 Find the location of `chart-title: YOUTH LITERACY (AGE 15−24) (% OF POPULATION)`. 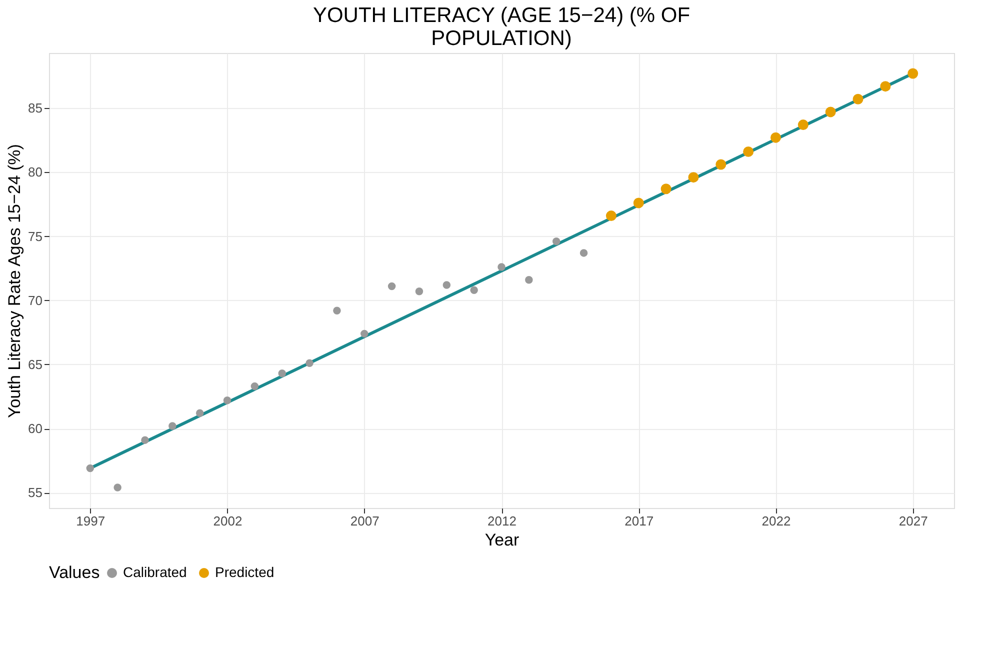

chart-title: YOUTH LITERACY (AGE 15−24) (% OF POPULATION) is located at coordinates (501, 27).